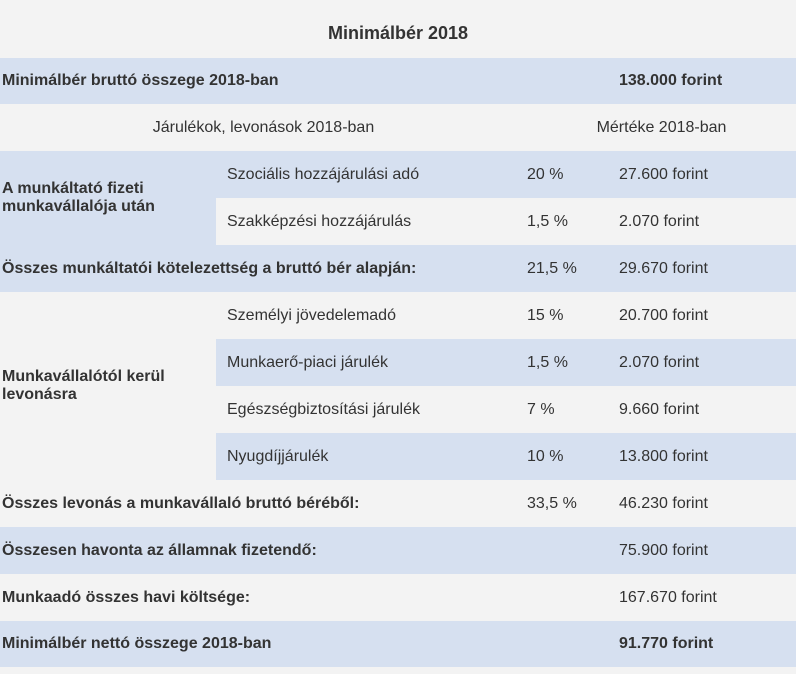 The height and width of the screenshot is (674, 796). What do you see at coordinates (371, 221) in the screenshot?
I see `employer-item-name: Szakképzési hozzájárulás` at bounding box center [371, 221].